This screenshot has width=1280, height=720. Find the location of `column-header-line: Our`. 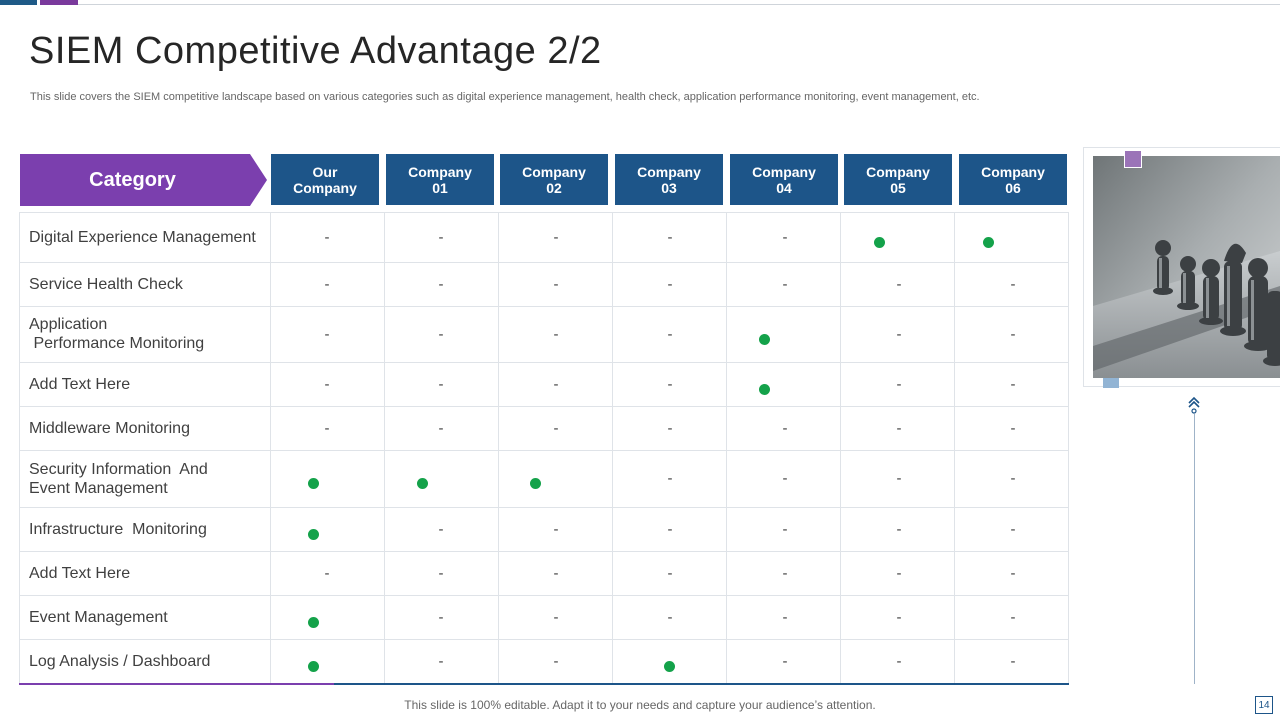

column-header-line: Our is located at coordinates (325, 171).